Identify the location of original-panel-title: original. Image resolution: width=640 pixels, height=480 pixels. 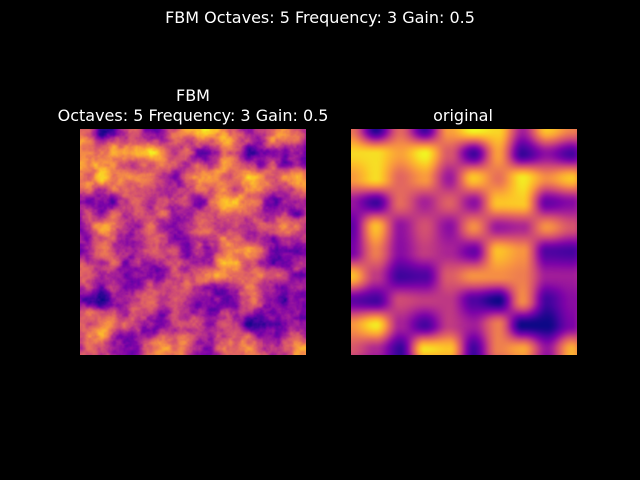
(463, 116).